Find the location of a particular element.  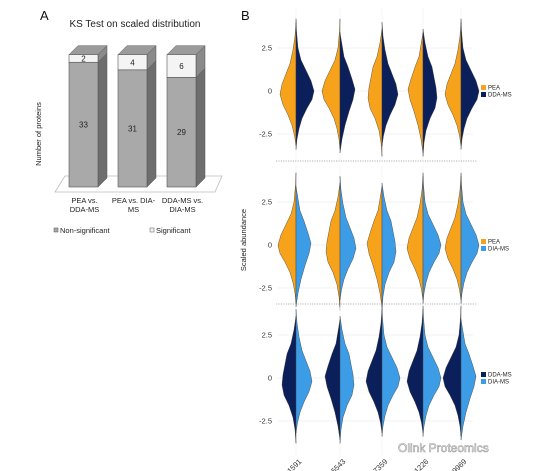

panel-b-label: B is located at coordinates (245, 15).